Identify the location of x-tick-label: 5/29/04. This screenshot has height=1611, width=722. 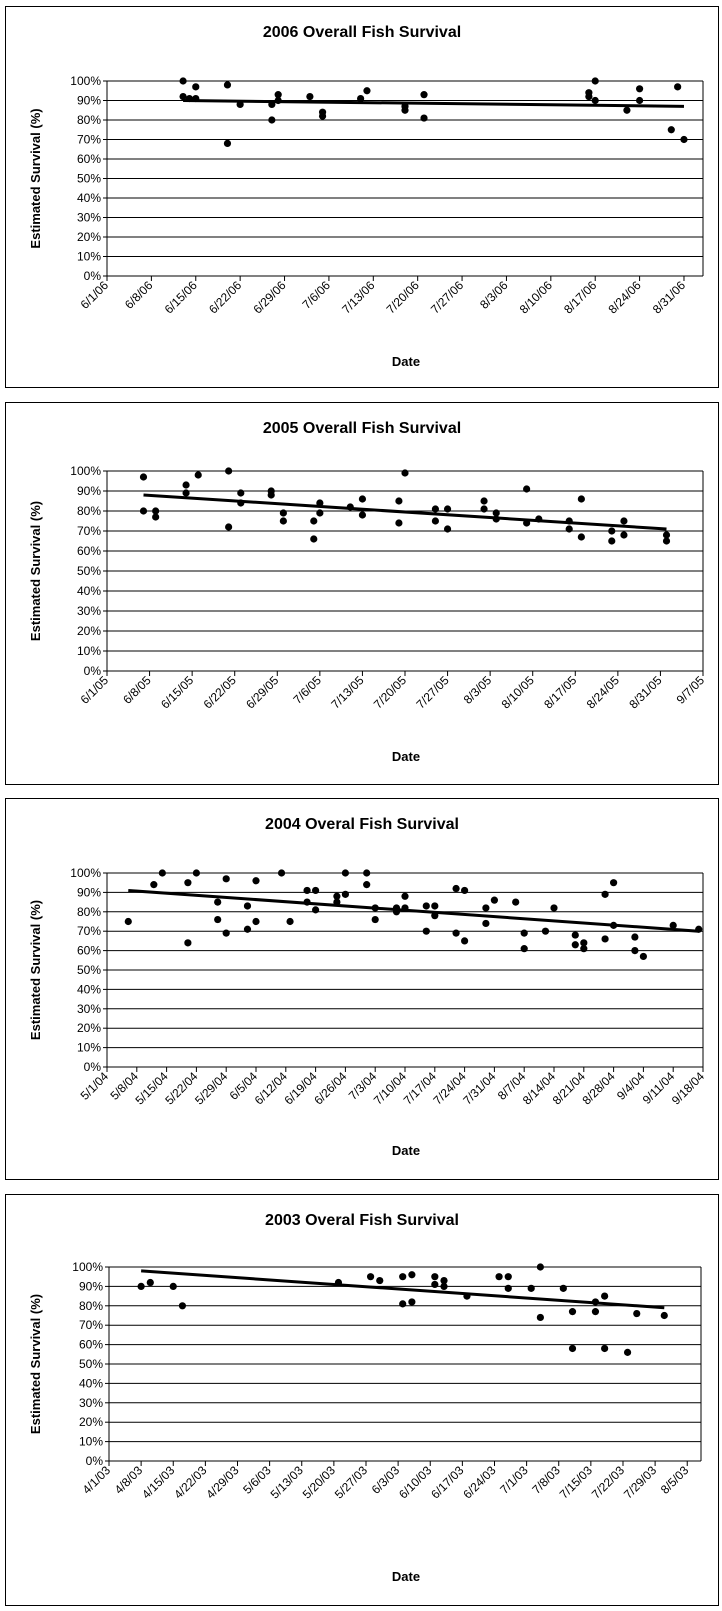
(211, 1088).